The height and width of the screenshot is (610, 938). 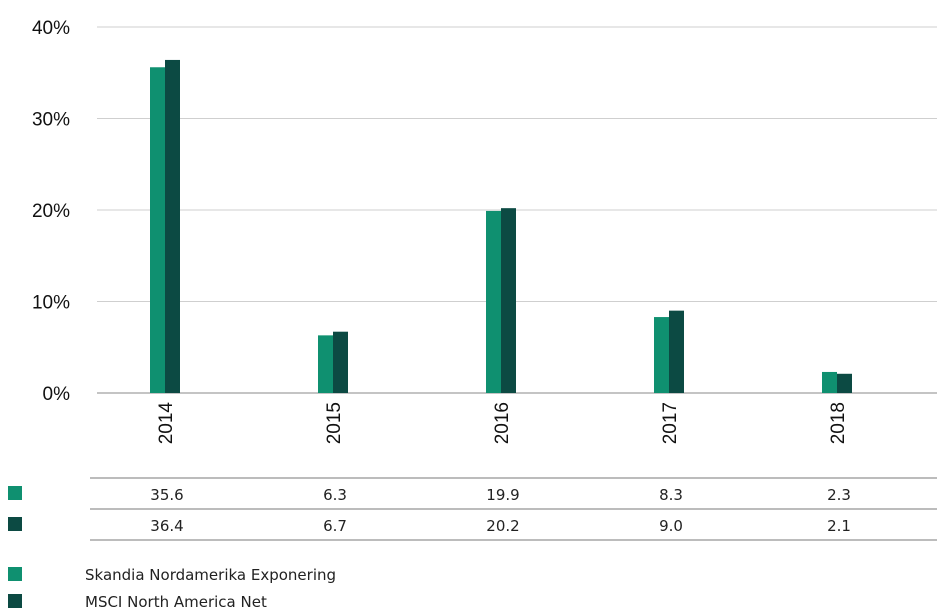 I want to click on x-tick-label: 2015, so click(x=334, y=423).